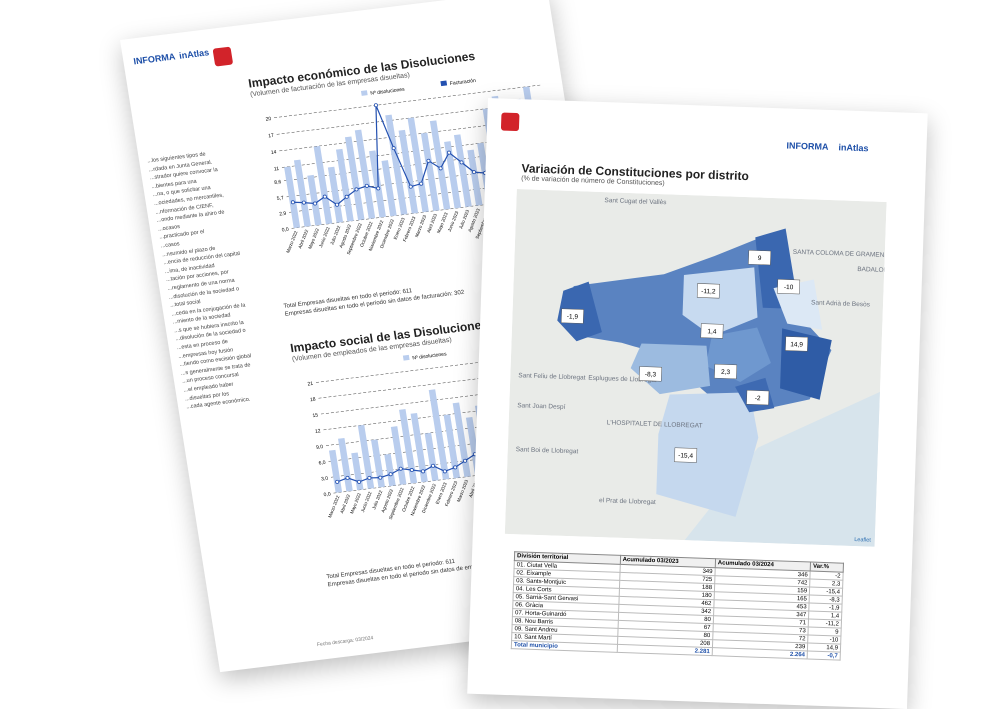 Image resolution: width=983 pixels, height=709 pixels. Describe the element at coordinates (547, 450) in the screenshot. I see `place-label: Sant Boi de Llobregat` at that location.